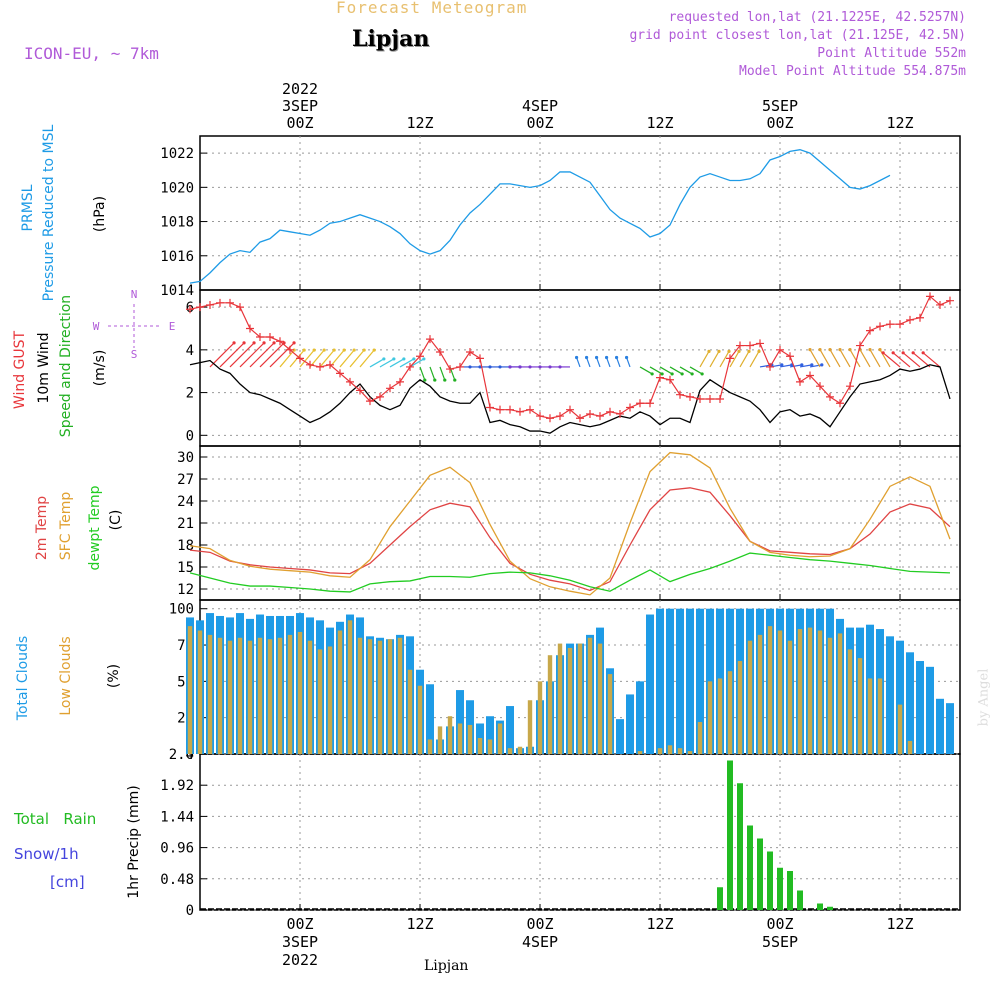 The width and height of the screenshot is (1000, 1000). What do you see at coordinates (185, 524) in the screenshot?
I see `y-tick-label: 21` at bounding box center [185, 524].